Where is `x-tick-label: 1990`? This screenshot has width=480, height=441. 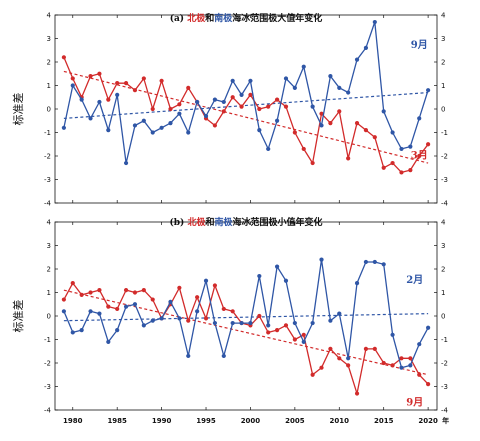
x-tick-label: 1990 is located at coordinates (162, 421).